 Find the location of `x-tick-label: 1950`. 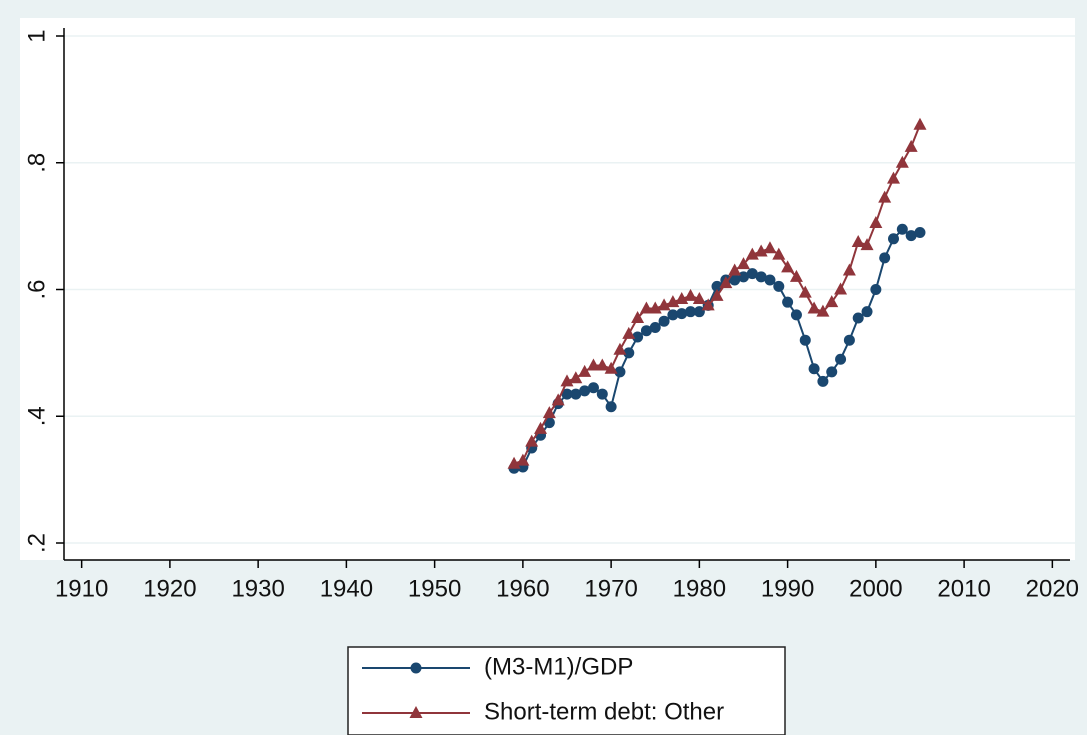

x-tick-label: 1950 is located at coordinates (434, 588).